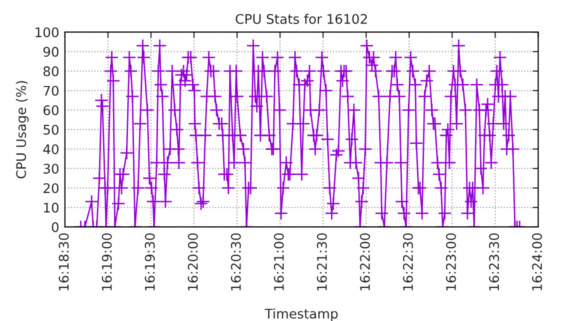 This screenshot has width=585, height=321. I want to click on y-tick-label: 0, so click(55, 227).